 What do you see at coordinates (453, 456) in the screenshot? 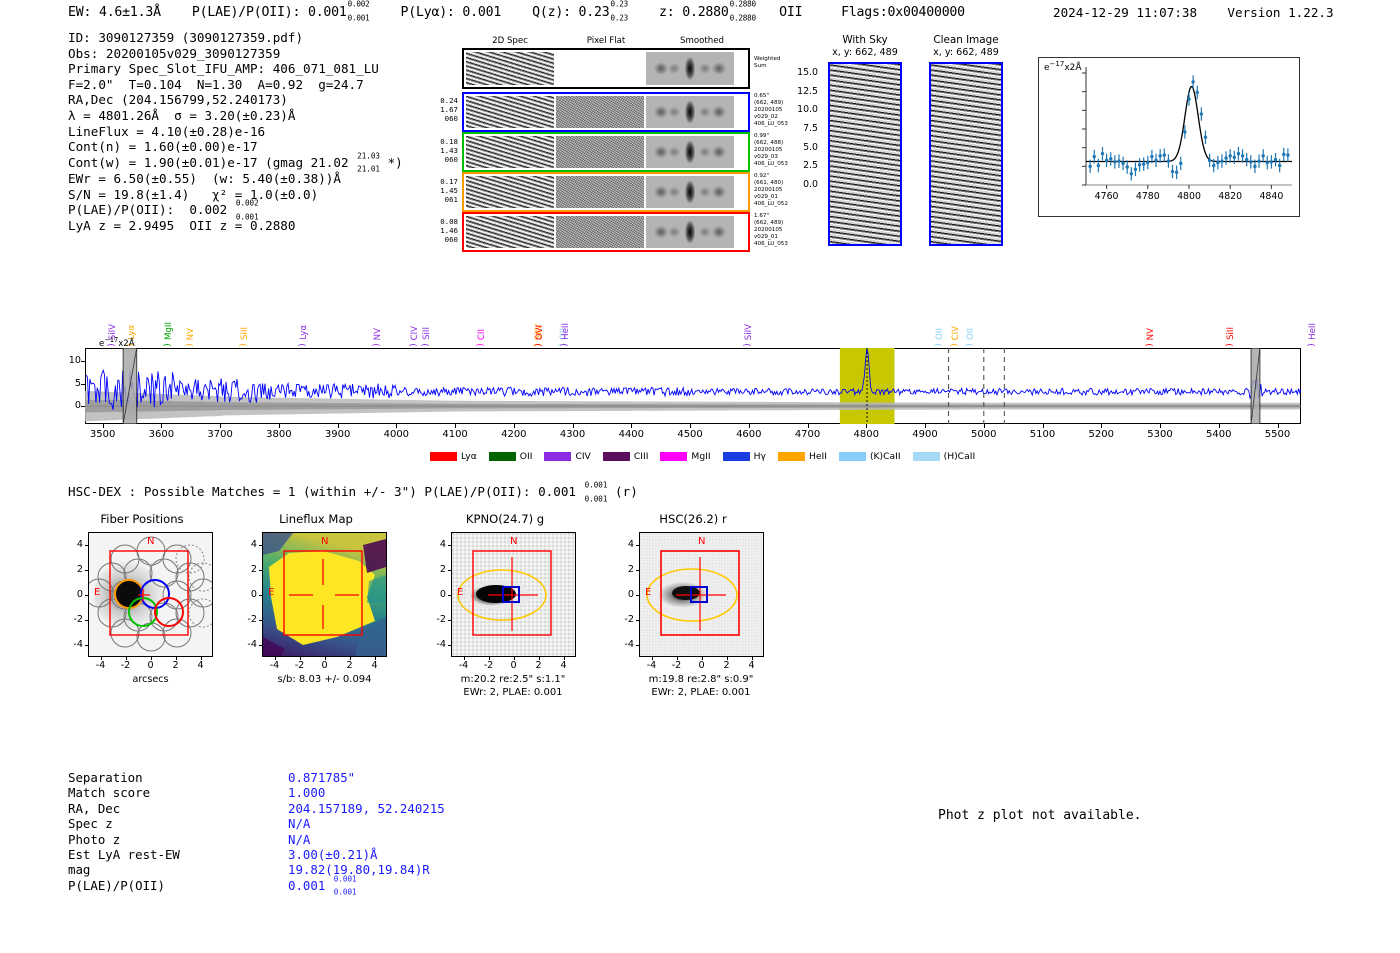
I see `spectrum-legend-item: Lyα` at bounding box center [453, 456].